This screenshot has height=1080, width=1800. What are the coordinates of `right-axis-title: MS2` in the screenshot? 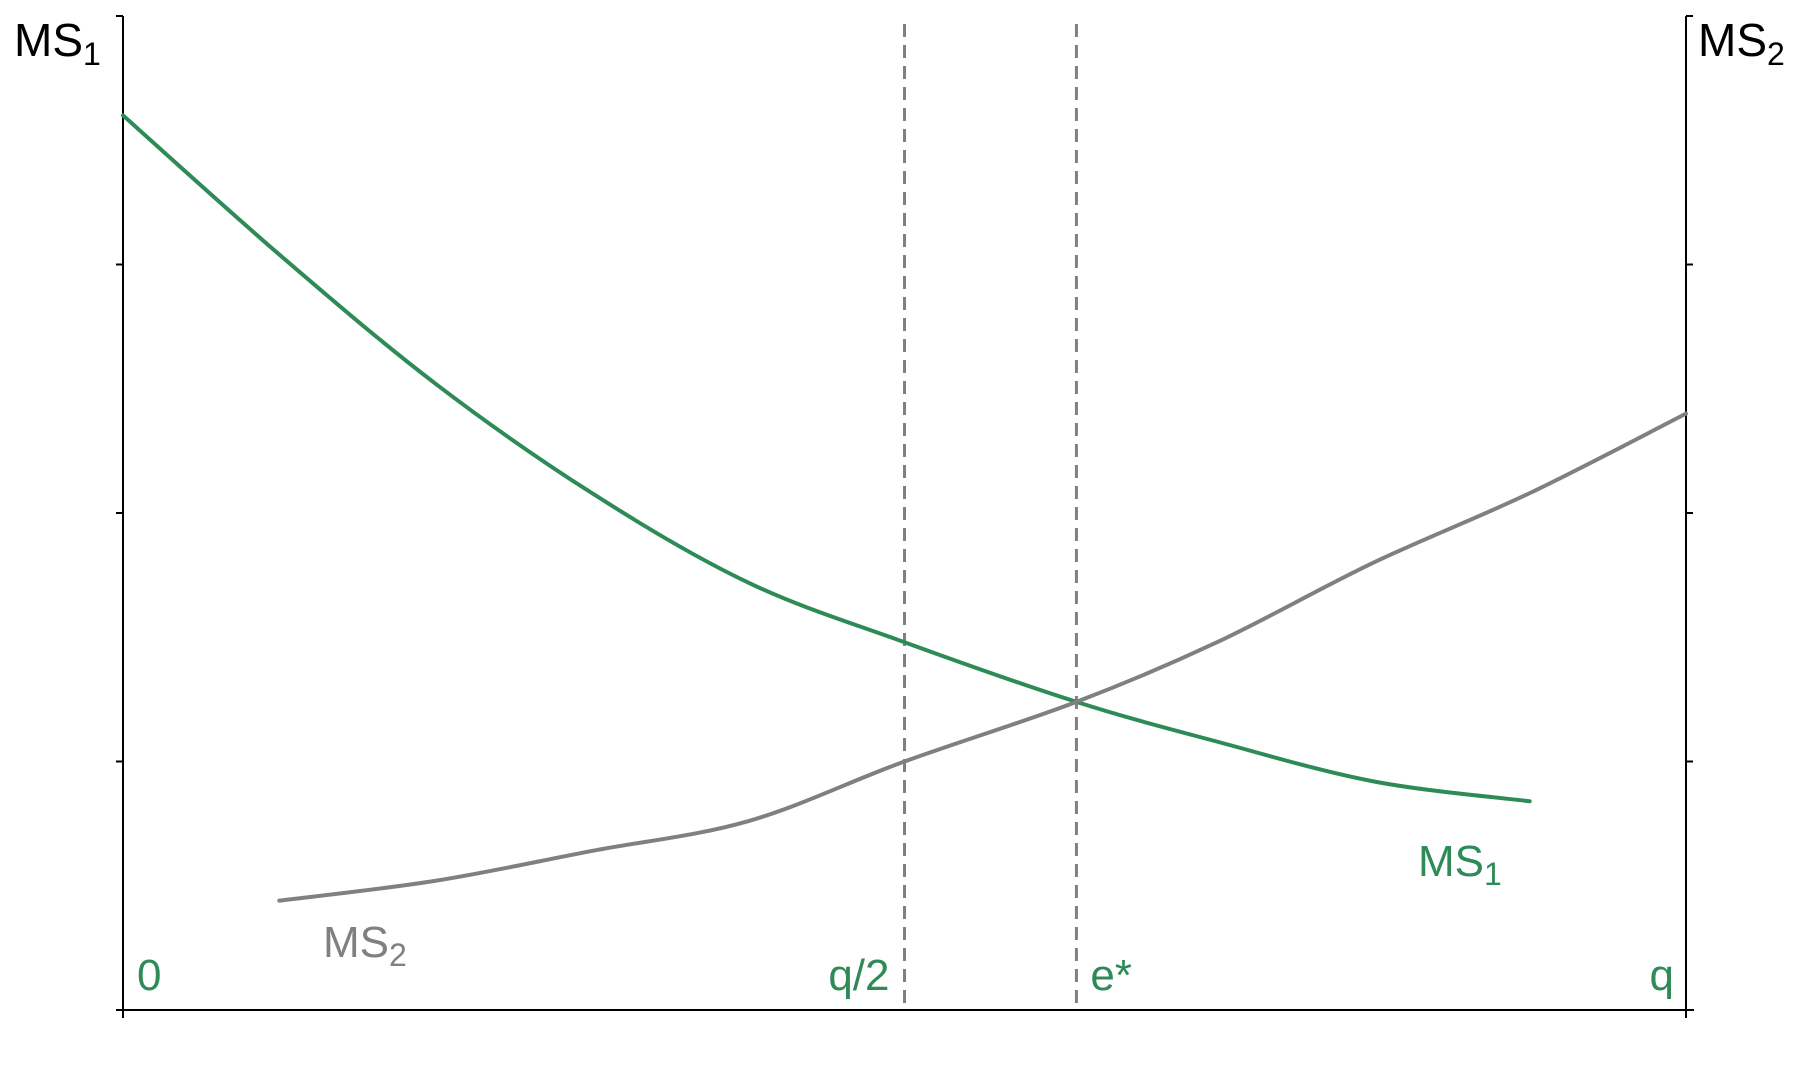 It's located at (1741, 43).